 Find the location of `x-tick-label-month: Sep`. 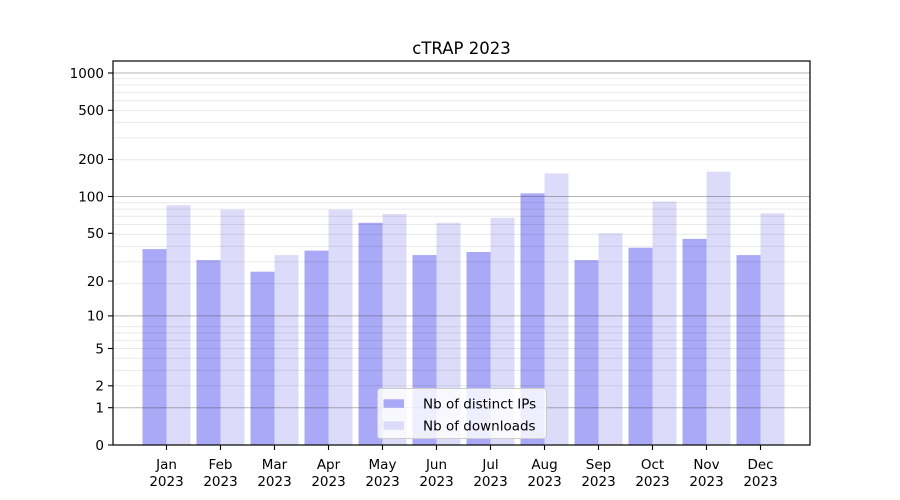

x-tick-label-month: Sep is located at coordinates (598, 465).